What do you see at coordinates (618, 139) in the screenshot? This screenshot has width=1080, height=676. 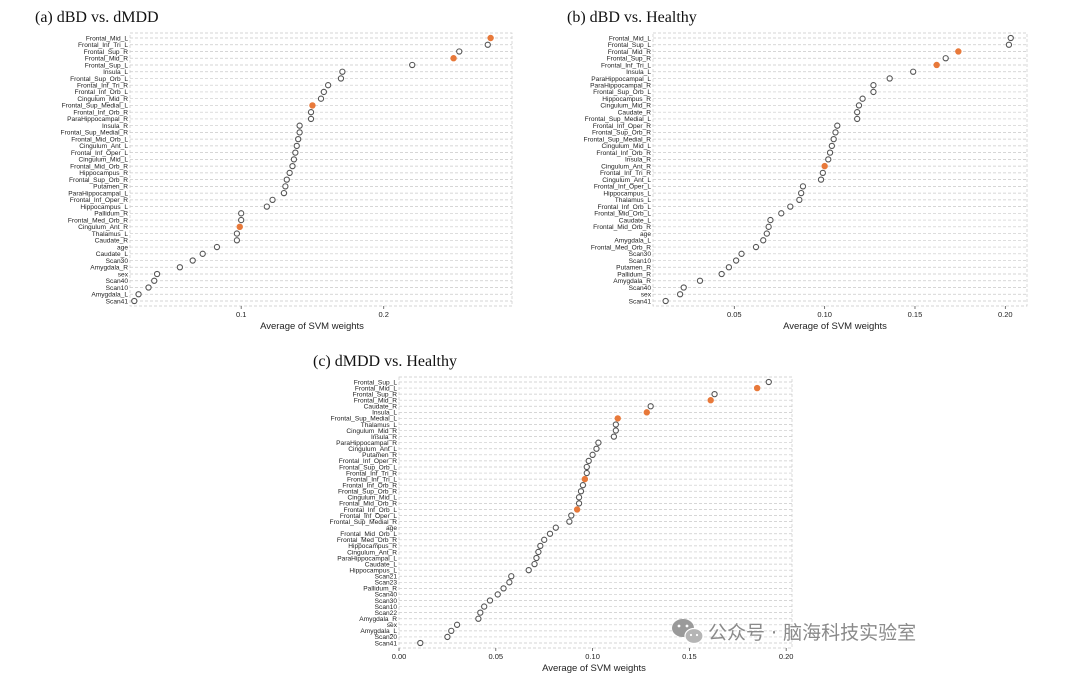 I see `category-label: Frontal_Sup_Medial_R` at bounding box center [618, 139].